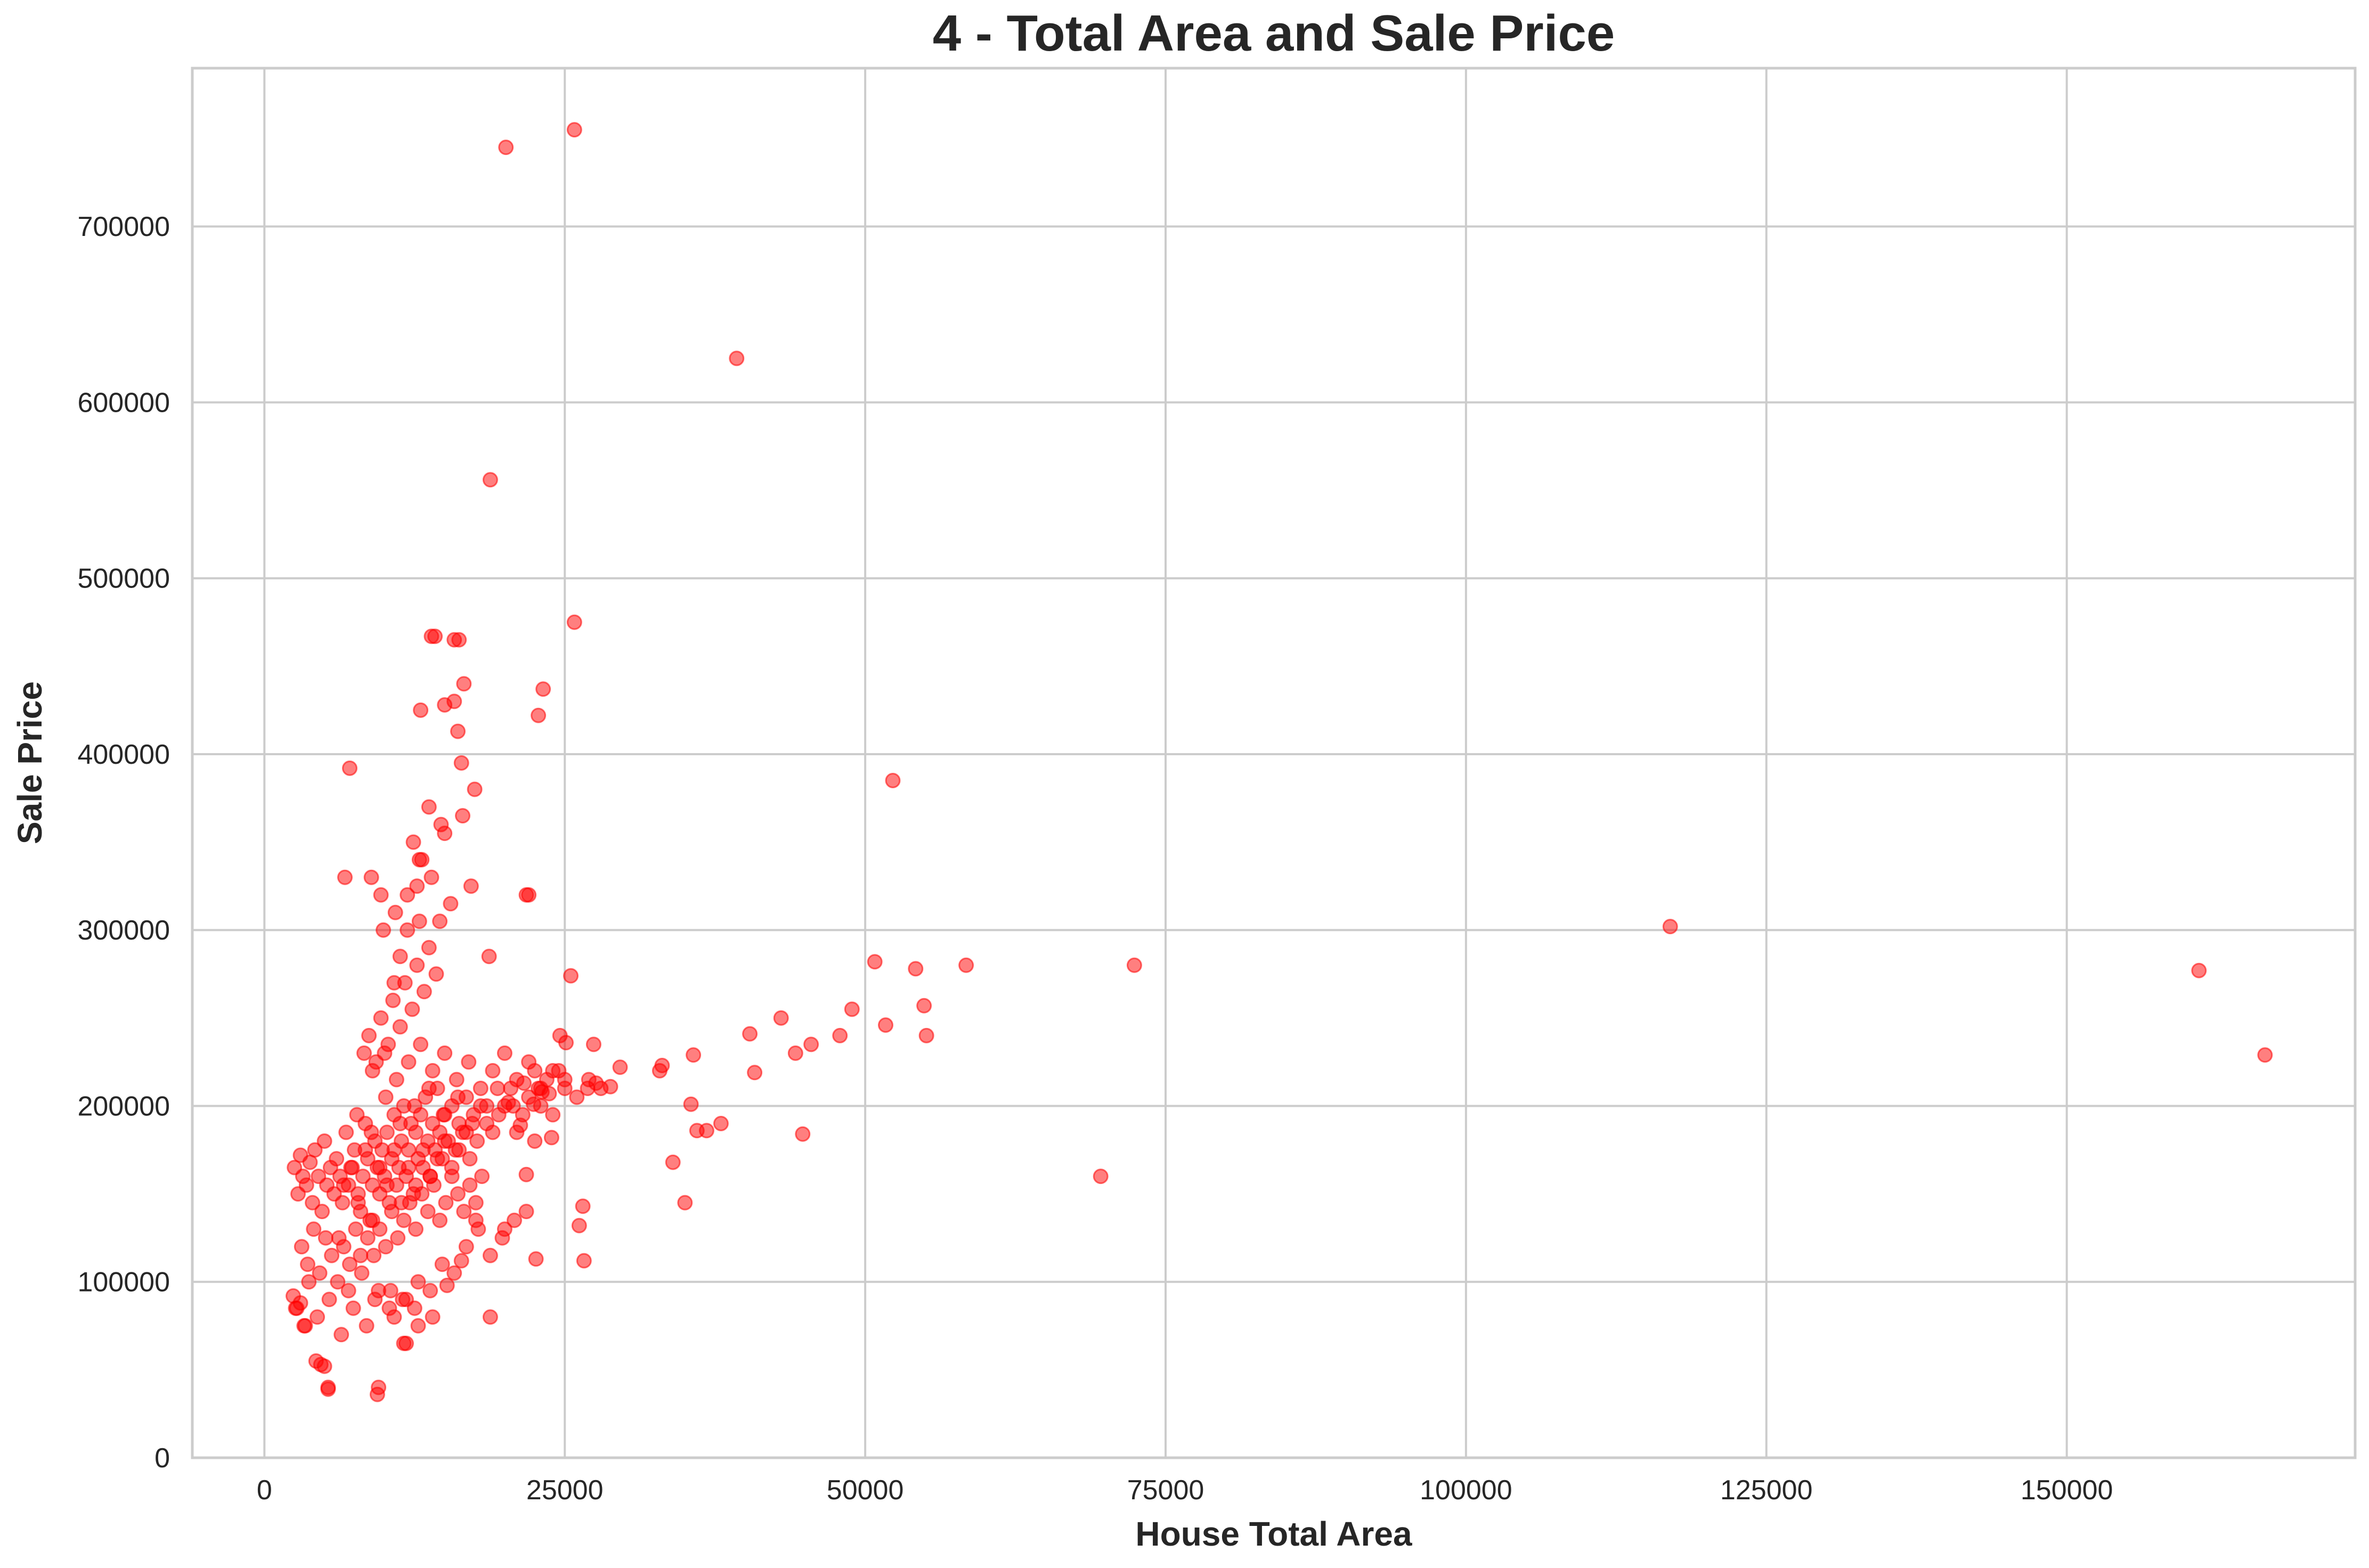  Describe the element at coordinates (1766, 1491) in the screenshot. I see `x-tick-label: 125000` at that location.